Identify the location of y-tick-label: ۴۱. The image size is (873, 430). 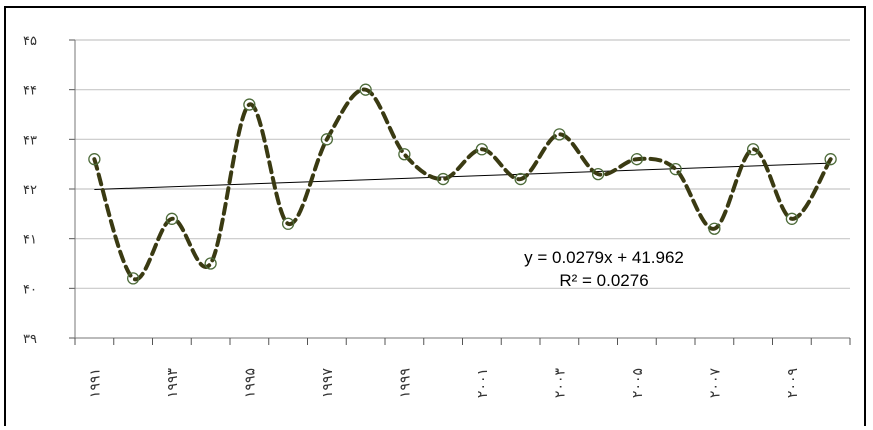
(30, 240).